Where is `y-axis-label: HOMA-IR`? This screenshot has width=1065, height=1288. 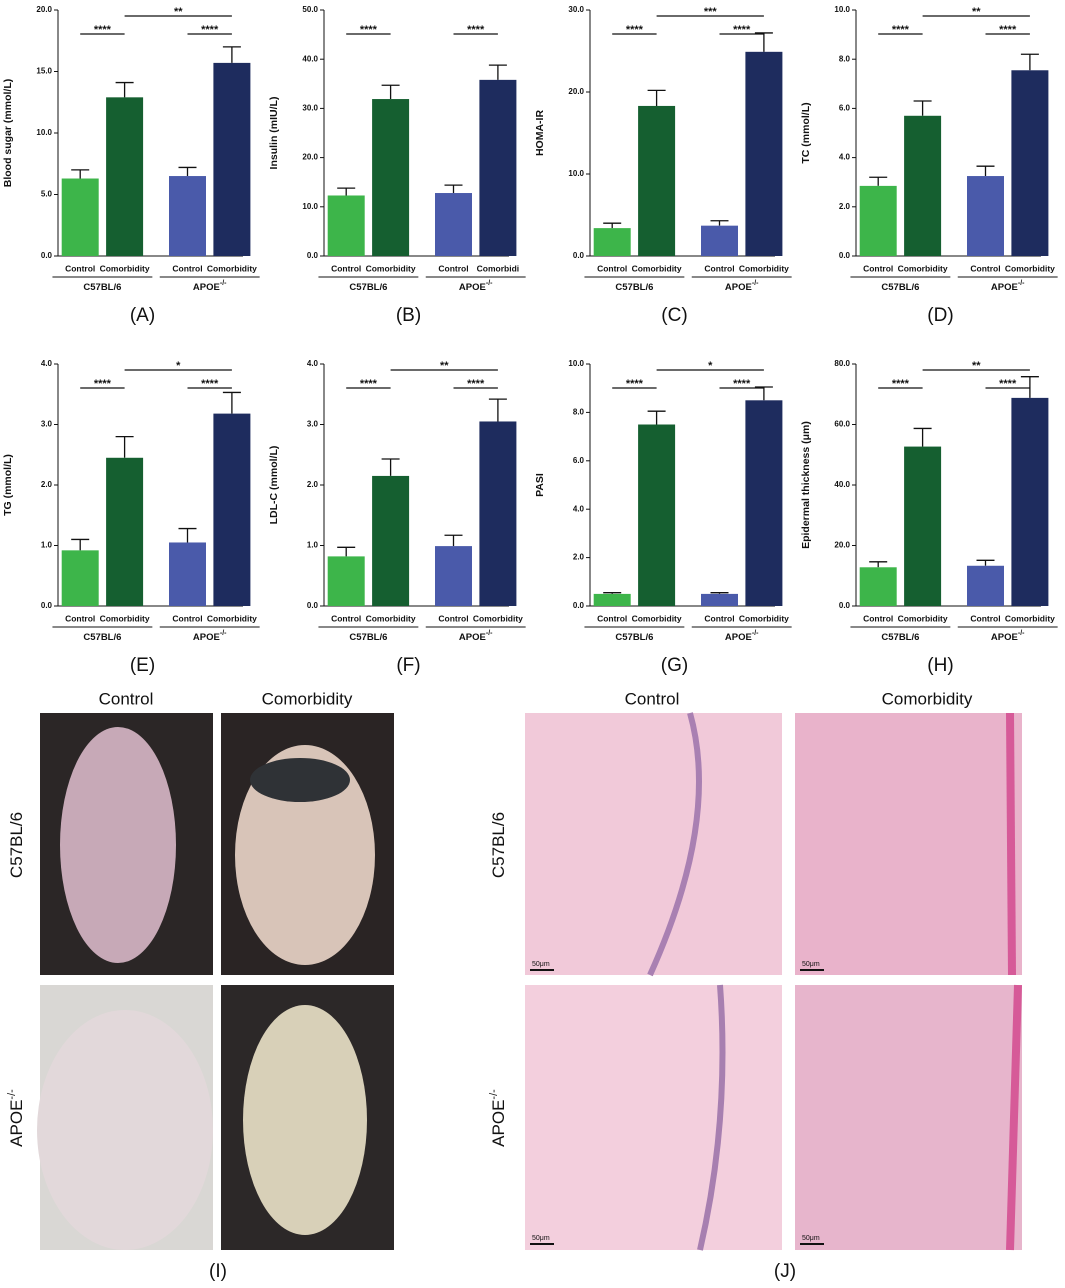
y-axis-label: HOMA-IR is located at coordinates (540, 133).